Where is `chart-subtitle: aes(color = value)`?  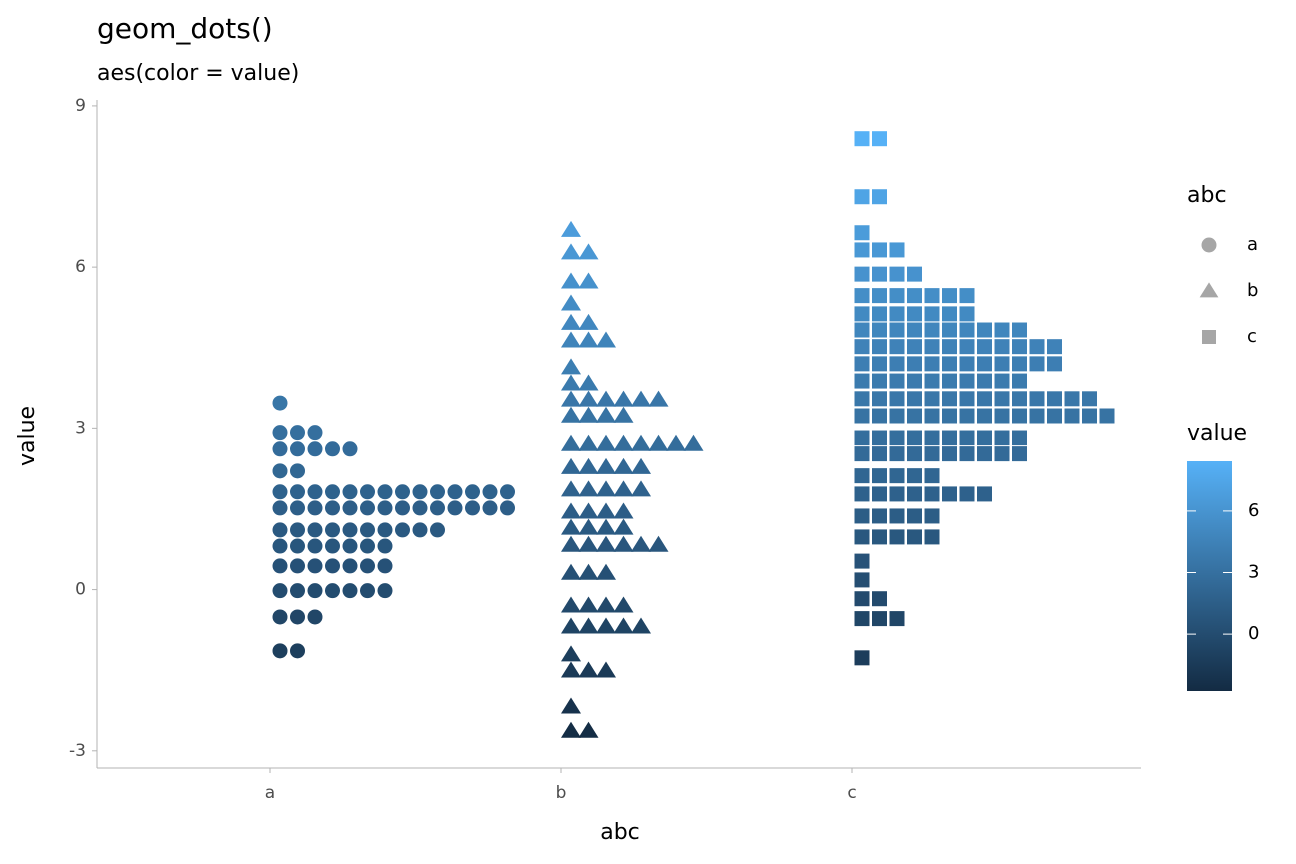
chart-subtitle: aes(color = value) is located at coordinates (198, 73).